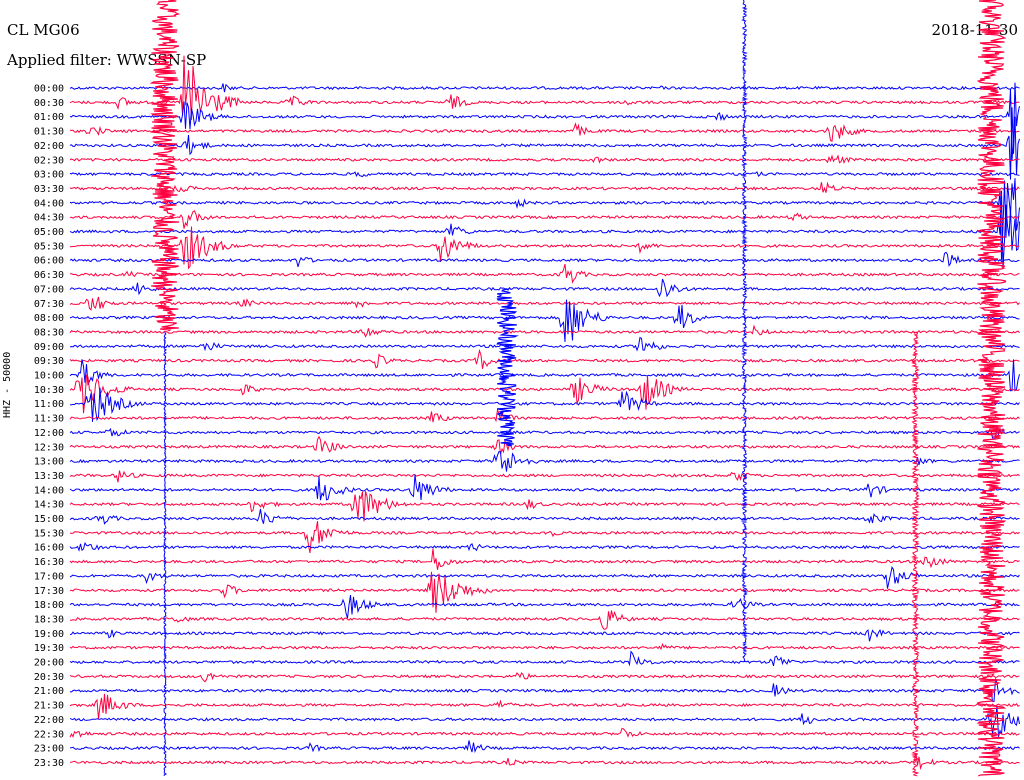  What do you see at coordinates (49, 663) in the screenshot?
I see `time-label: 20:00` at bounding box center [49, 663].